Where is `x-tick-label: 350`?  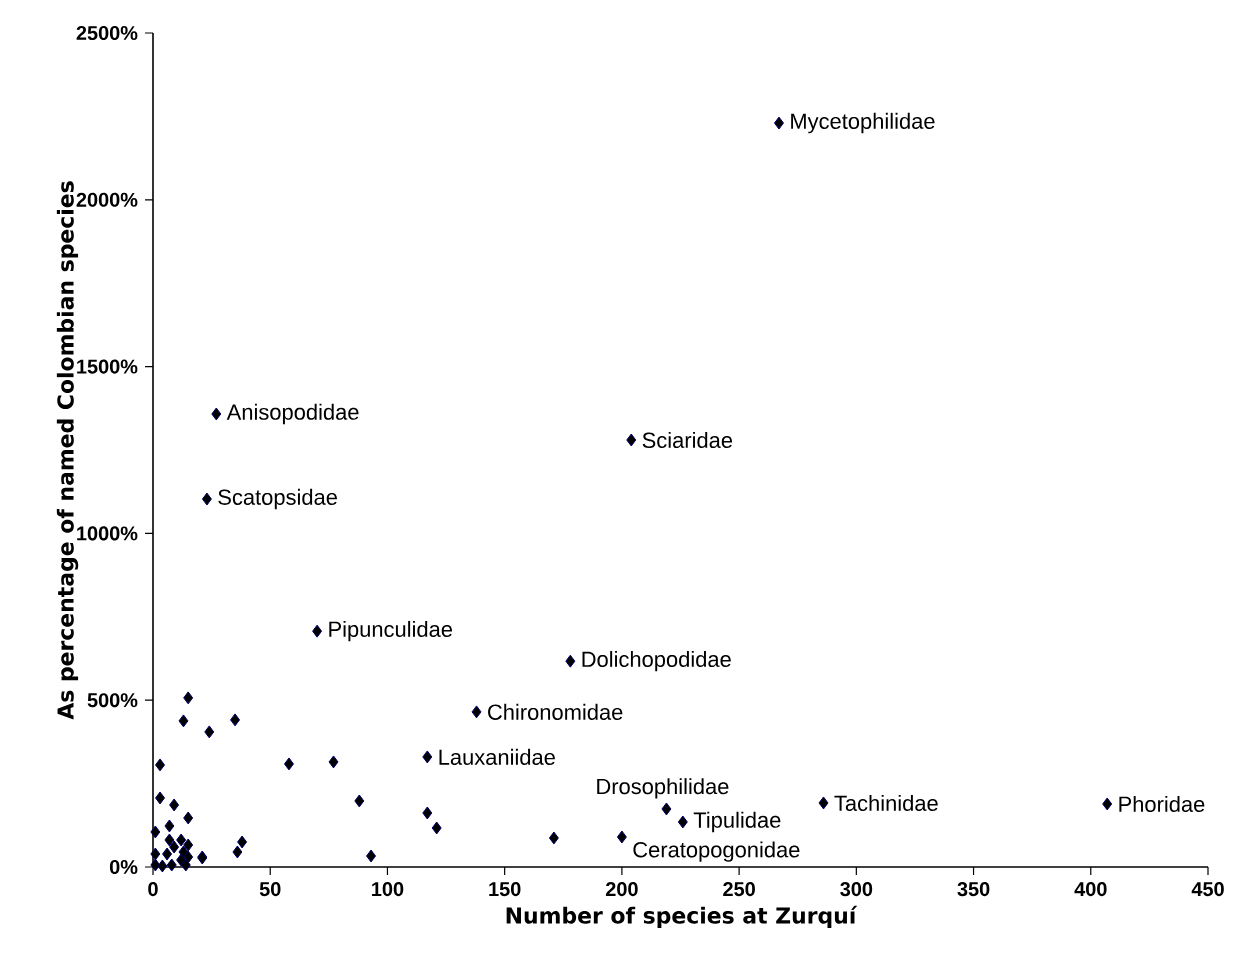
x-tick-label: 350 is located at coordinates (973, 889).